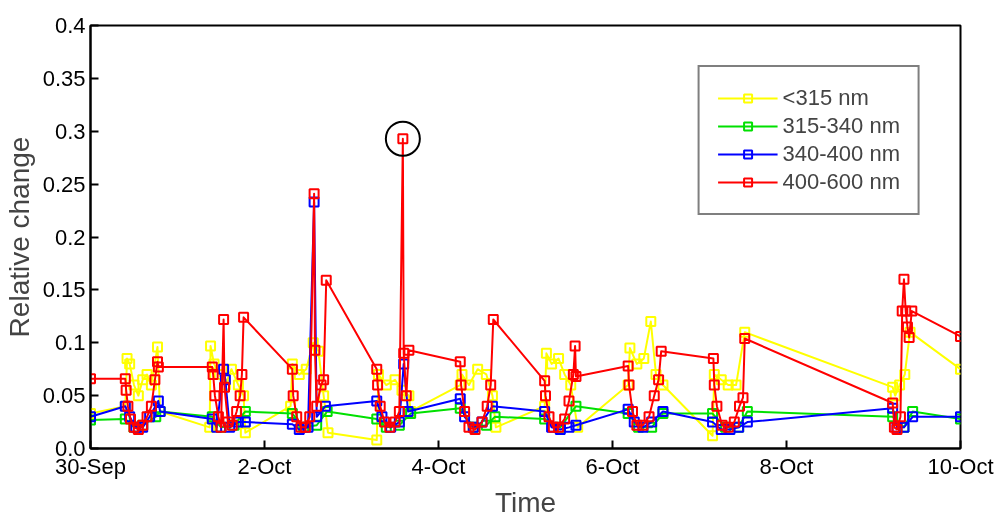  What do you see at coordinates (70, 237) in the screenshot?
I see `y-tick-label: 0.2` at bounding box center [70, 237].